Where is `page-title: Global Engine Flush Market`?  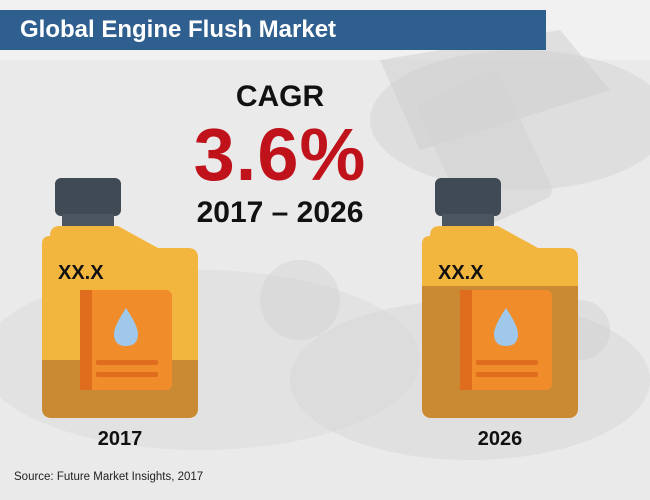 page-title: Global Engine Flush Market is located at coordinates (273, 30).